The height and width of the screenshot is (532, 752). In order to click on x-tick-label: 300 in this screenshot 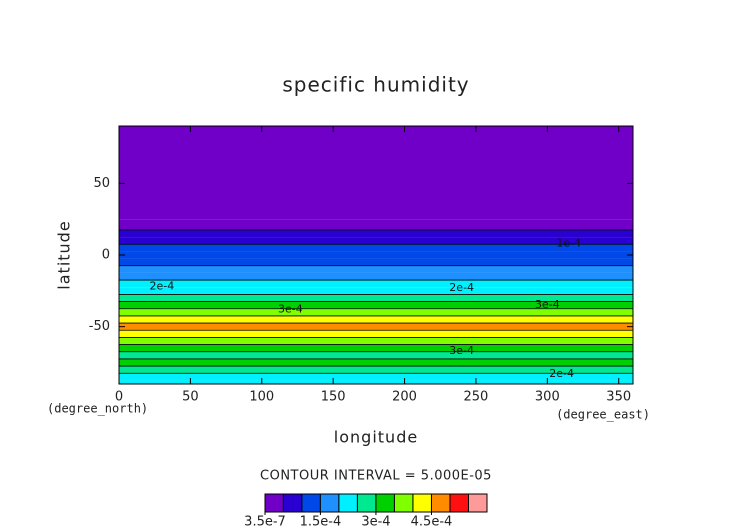, I will do `click(547, 397)`.